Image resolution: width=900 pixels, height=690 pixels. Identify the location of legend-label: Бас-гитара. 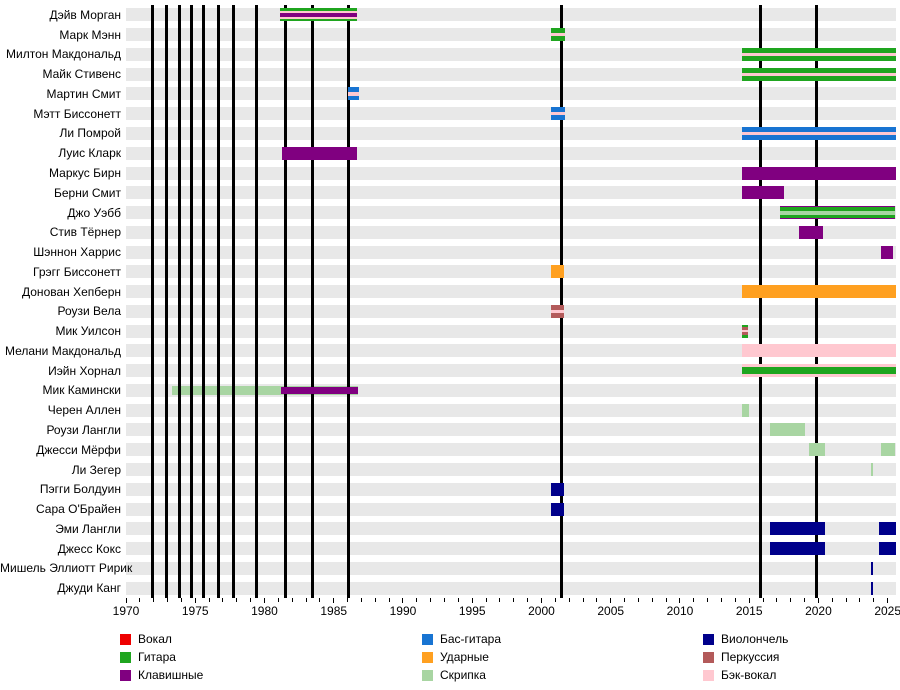
(471, 639).